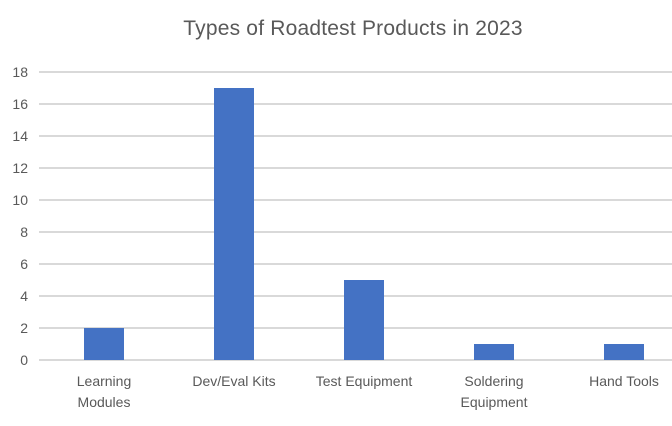 The height and width of the screenshot is (426, 672). Describe the element at coordinates (20, 104) in the screenshot. I see `y-axis-tick-label: 16` at that location.